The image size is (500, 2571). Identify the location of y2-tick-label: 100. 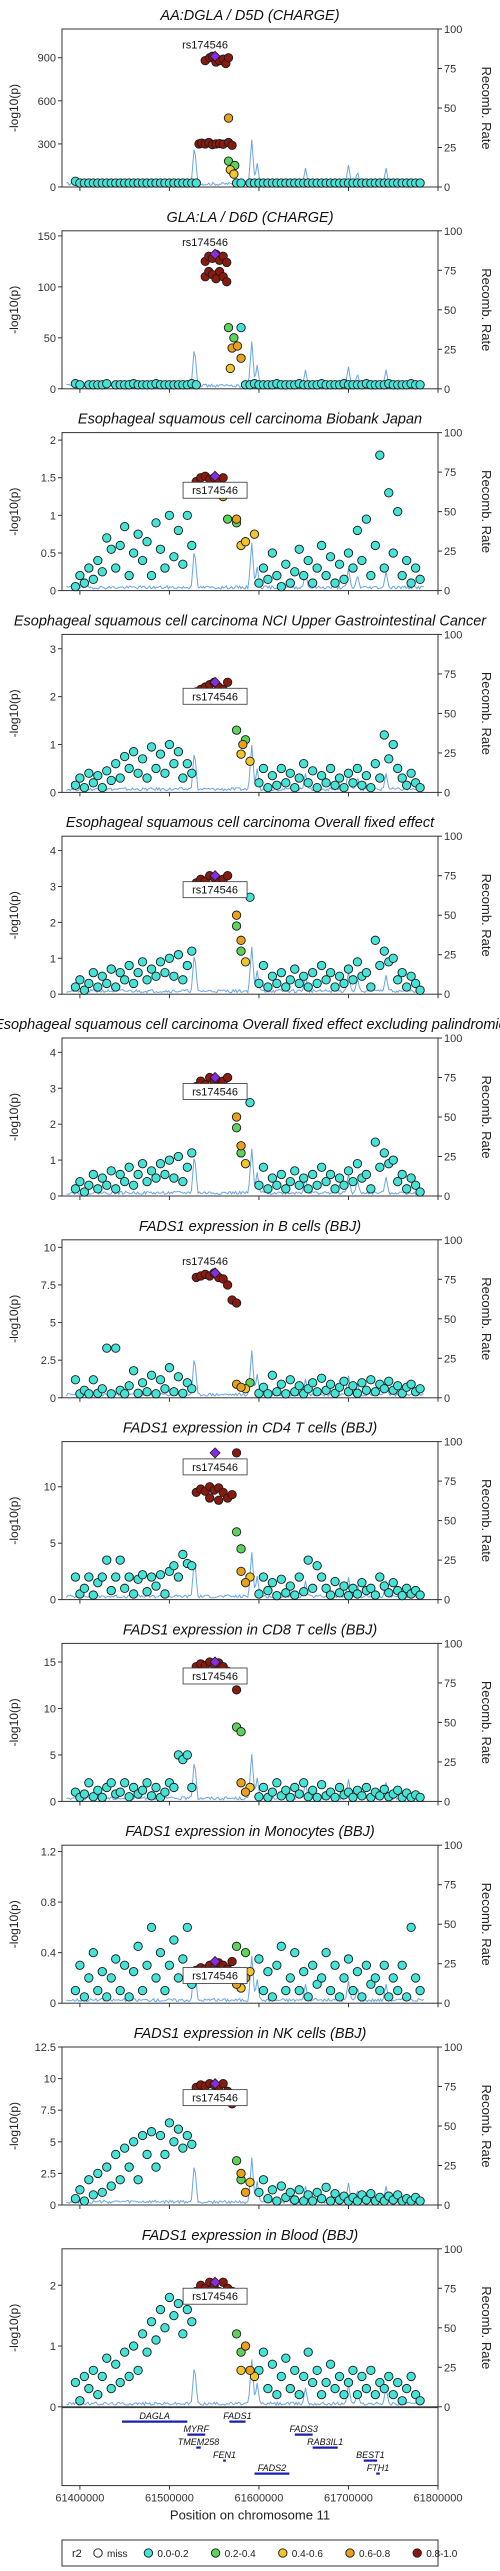
(453, 837).